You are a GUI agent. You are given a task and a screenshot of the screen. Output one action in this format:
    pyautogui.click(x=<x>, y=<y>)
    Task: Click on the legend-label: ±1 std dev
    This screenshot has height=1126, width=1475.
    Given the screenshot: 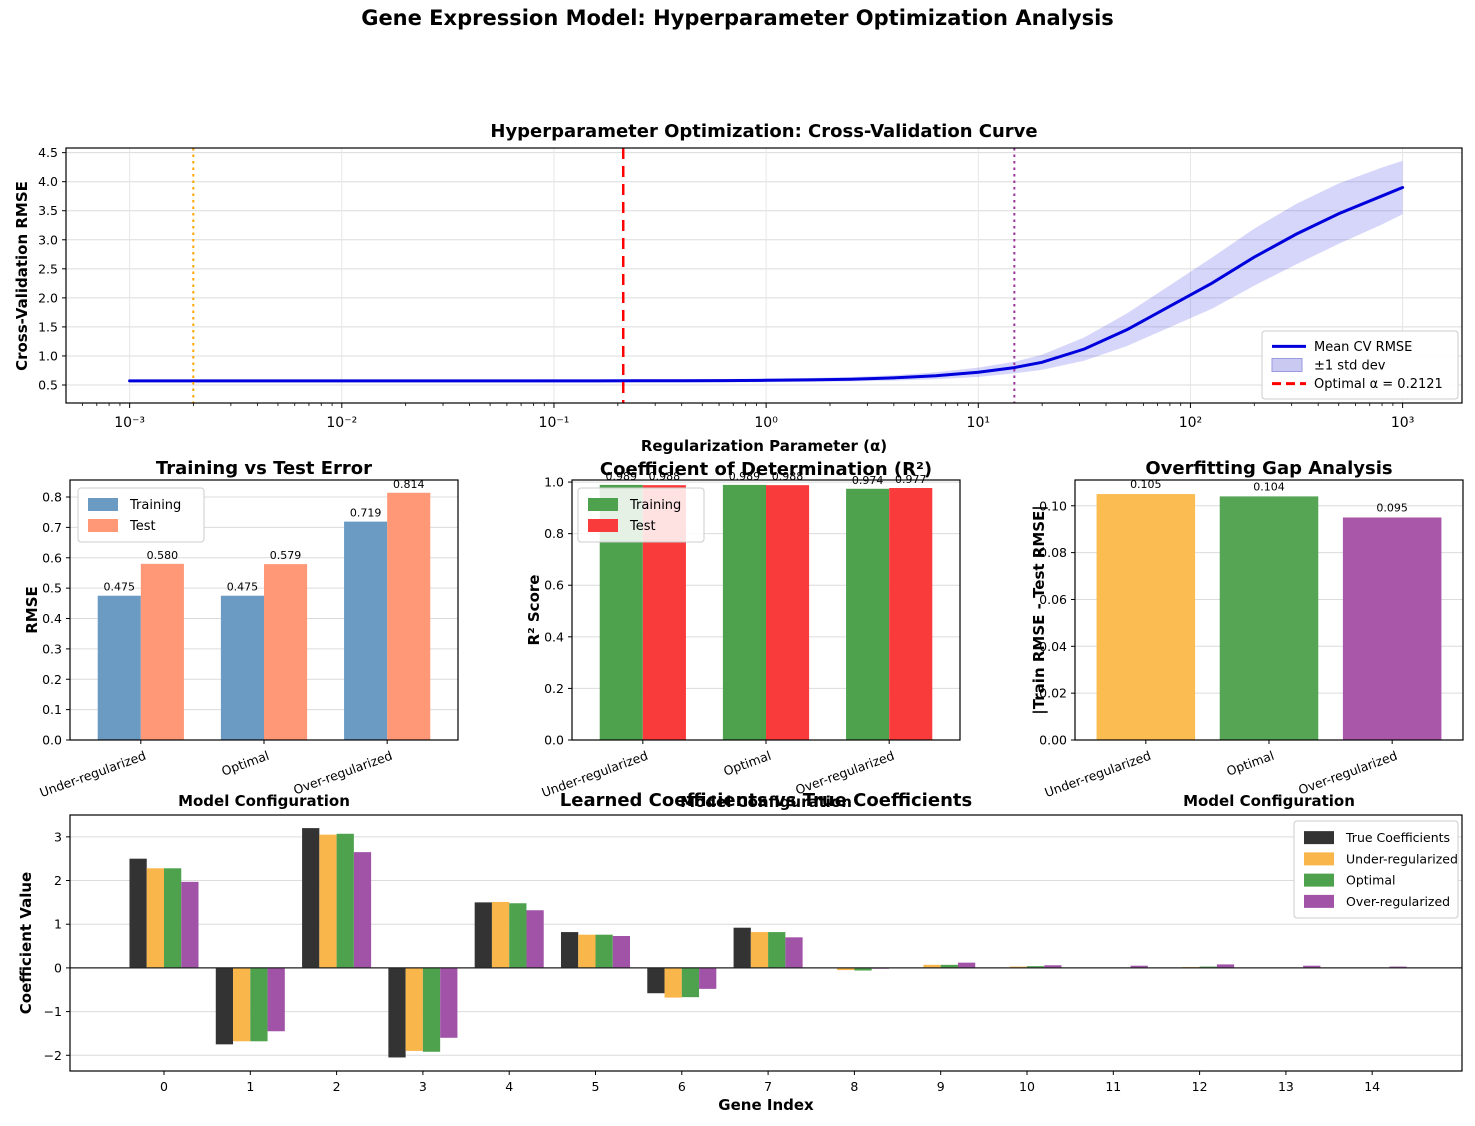 What is the action you would take?
    pyautogui.click(x=1350, y=366)
    